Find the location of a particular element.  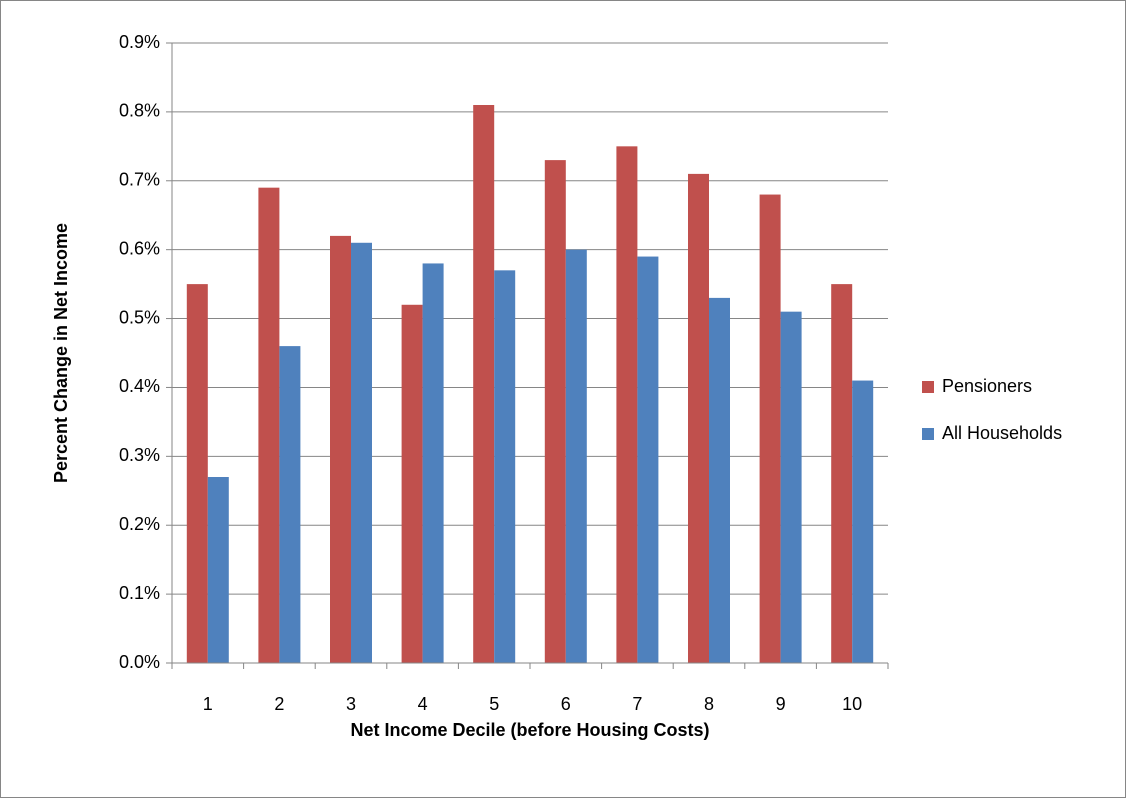

x-tick-label: 10 is located at coordinates (852, 704).